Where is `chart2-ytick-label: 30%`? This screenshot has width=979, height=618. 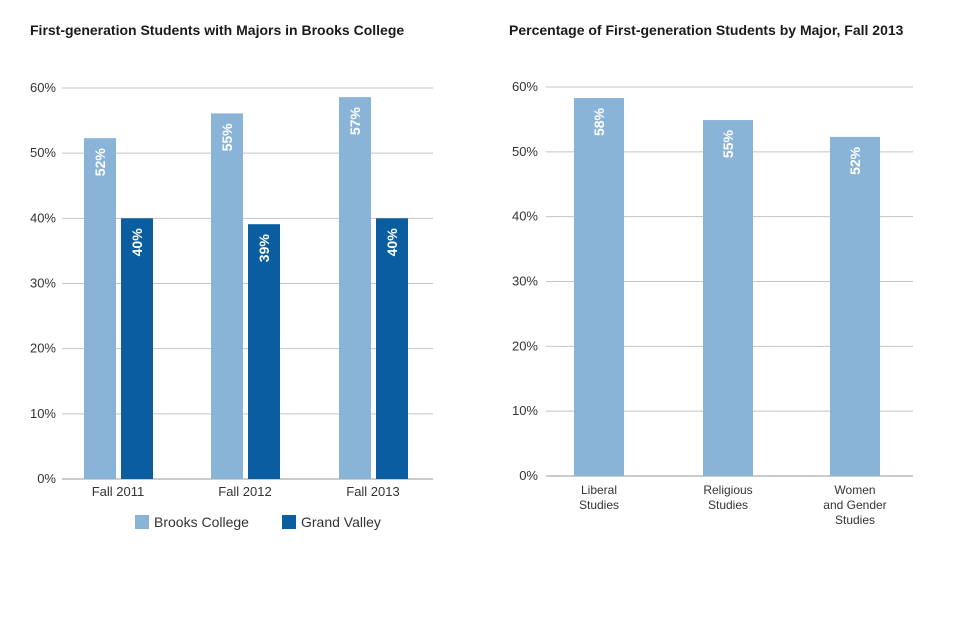 chart2-ytick-label: 30% is located at coordinates (525, 281).